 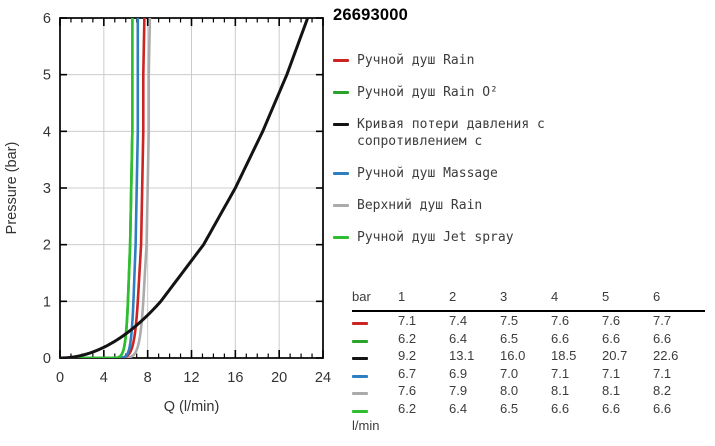 I want to click on x-axis-tick-label: 12, so click(x=191, y=378).